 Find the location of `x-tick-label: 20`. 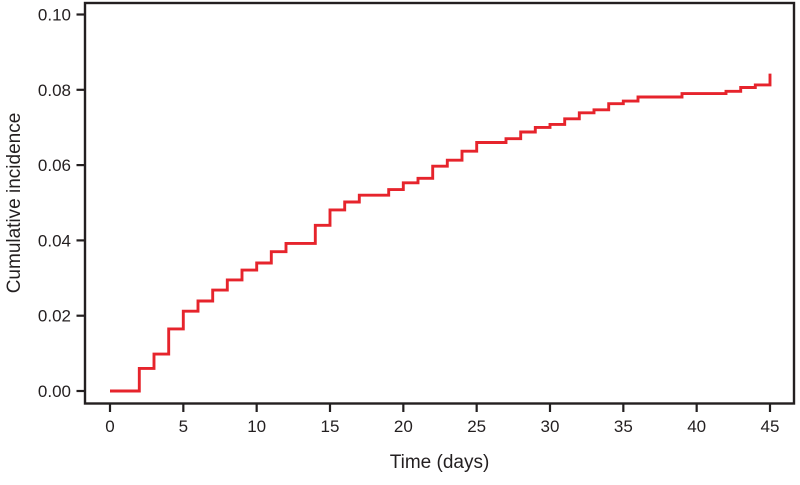

x-tick-label: 20 is located at coordinates (403, 426).